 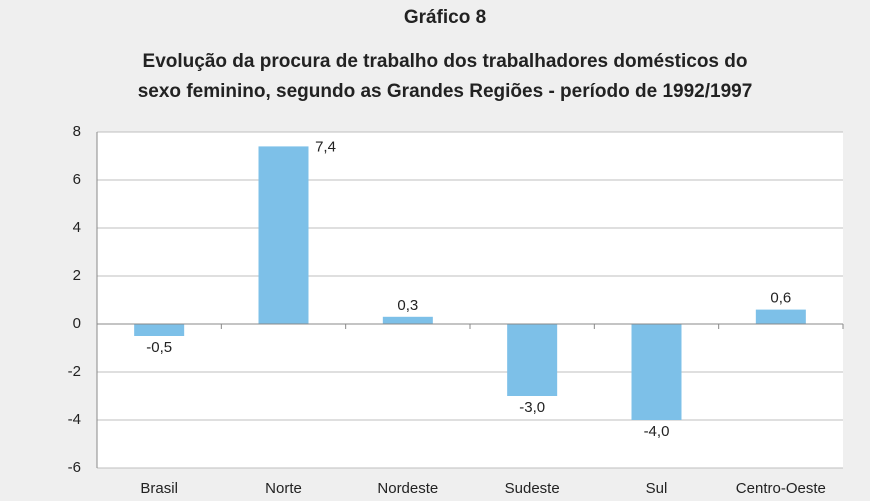 What do you see at coordinates (283, 488) in the screenshot?
I see `x-tick-label: Norte` at bounding box center [283, 488].